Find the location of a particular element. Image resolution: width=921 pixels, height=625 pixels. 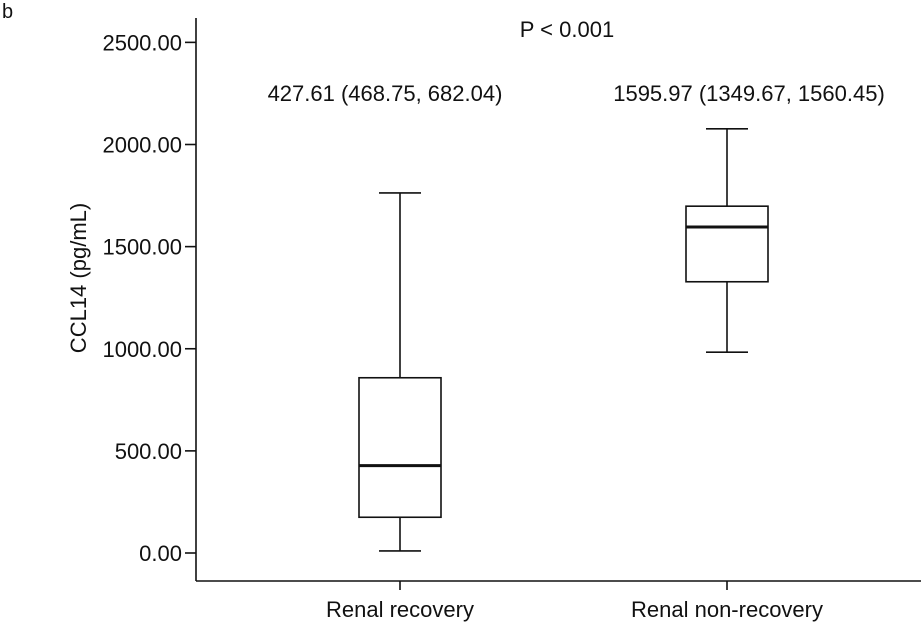

y-tick-label: 1500.00 is located at coordinates (142, 247).